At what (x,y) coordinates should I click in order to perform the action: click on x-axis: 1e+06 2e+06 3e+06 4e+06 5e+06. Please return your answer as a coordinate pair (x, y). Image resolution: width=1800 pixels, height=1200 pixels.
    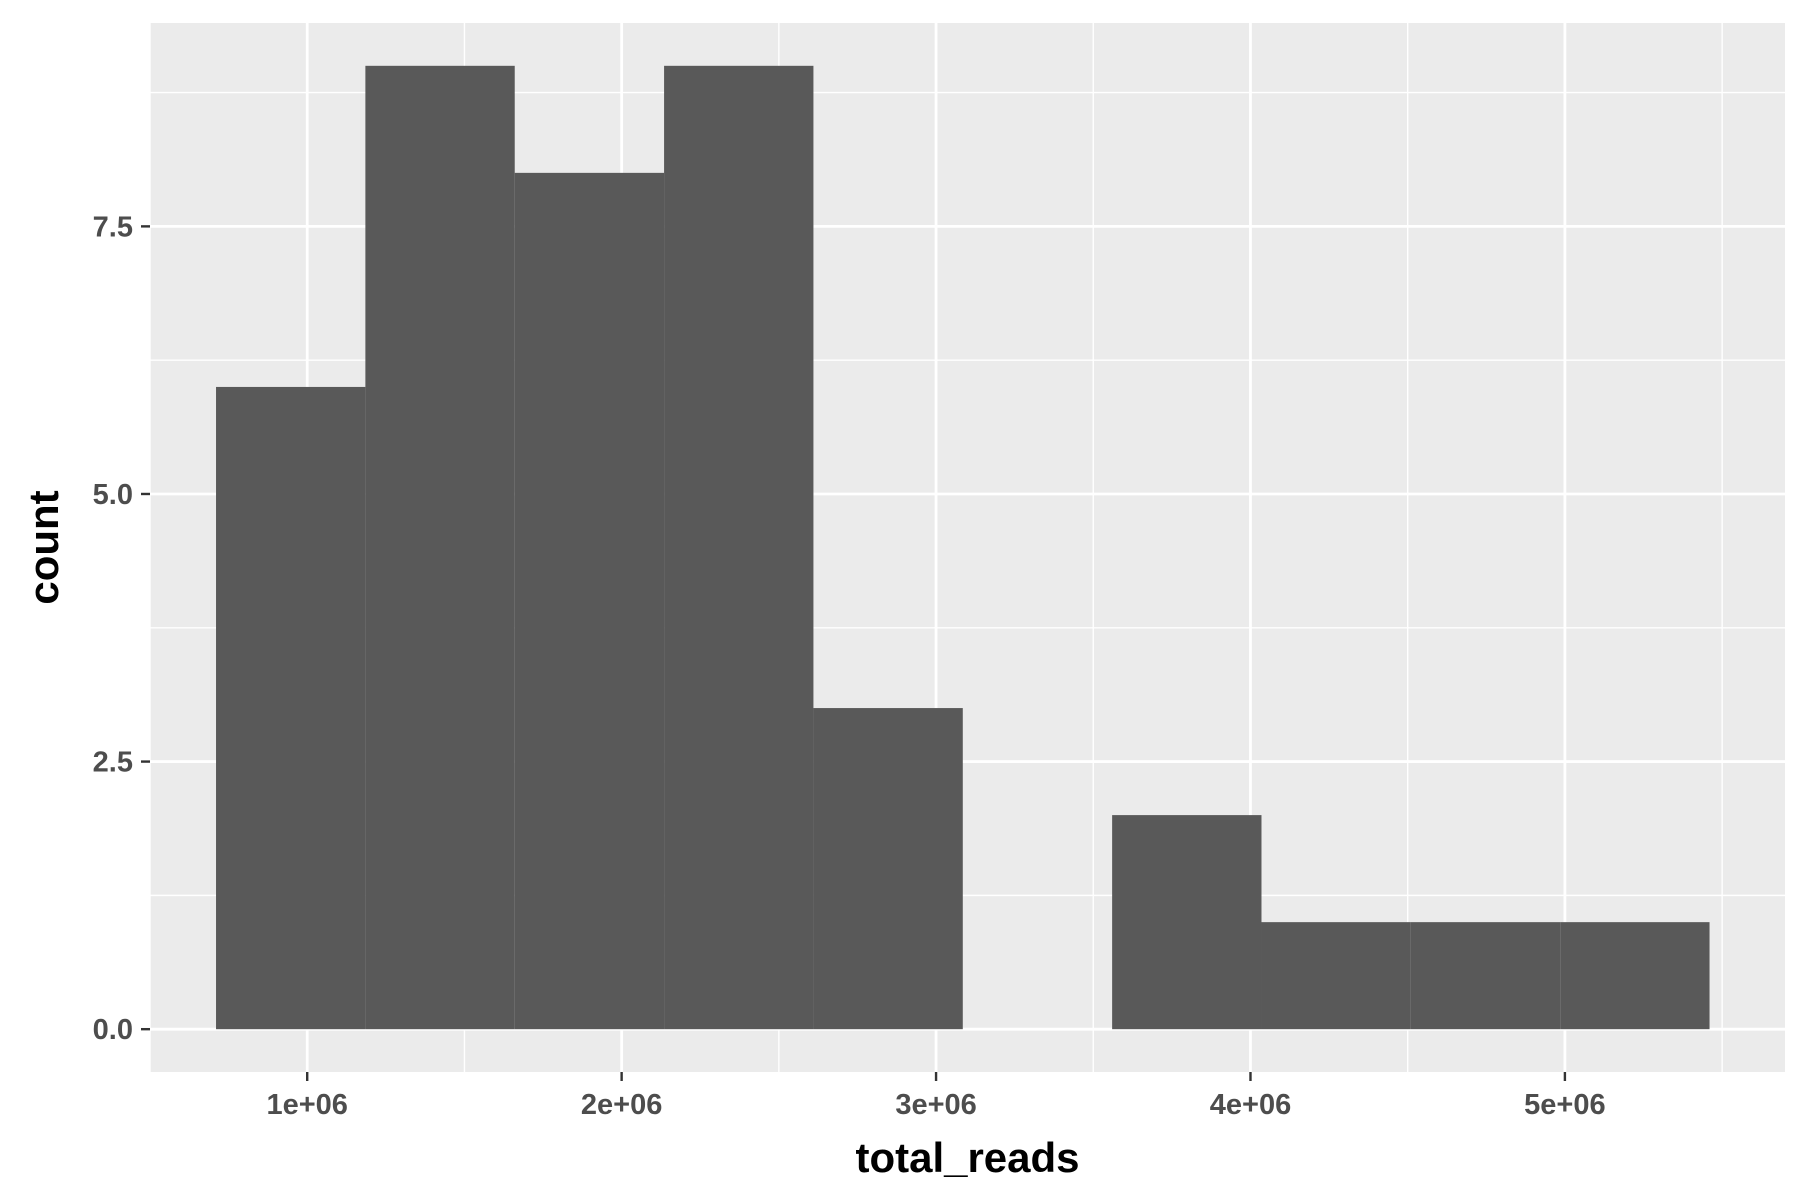
    Looking at the image, I should click on (936, 1096).